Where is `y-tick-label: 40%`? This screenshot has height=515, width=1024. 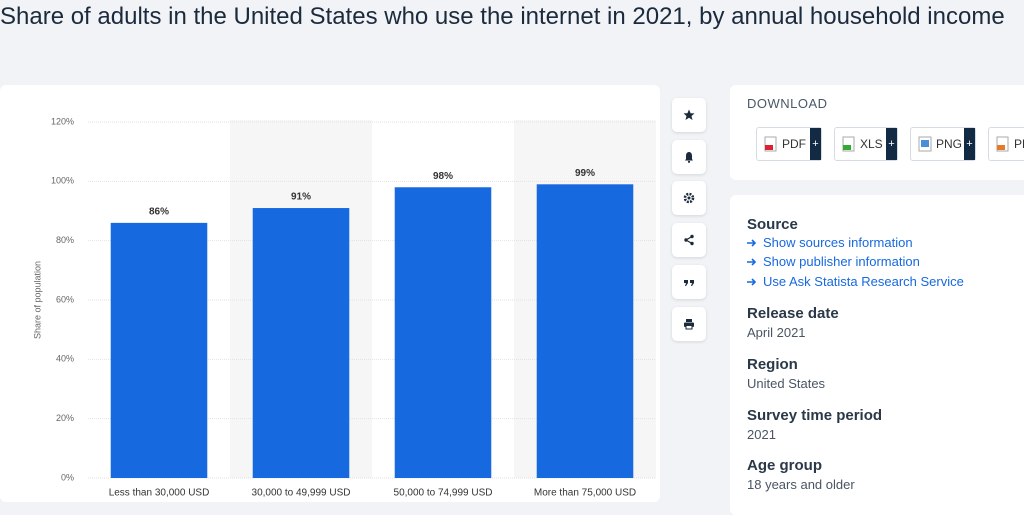 y-tick-label: 40% is located at coordinates (65, 359).